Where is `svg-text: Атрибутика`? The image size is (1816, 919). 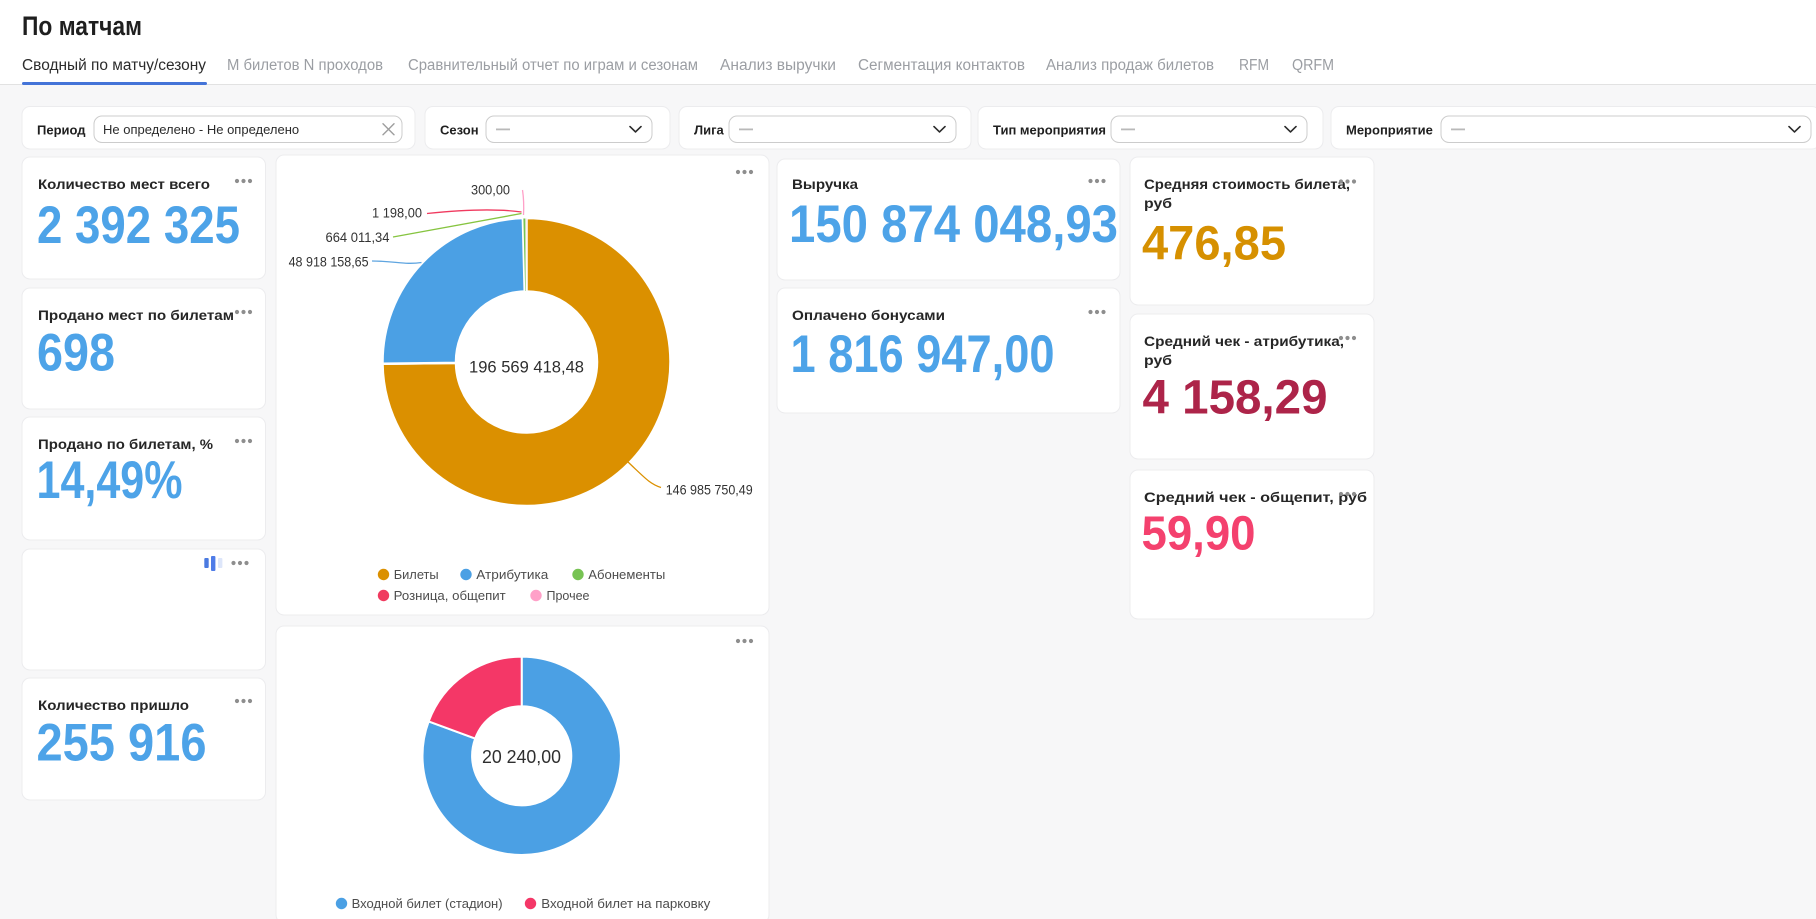 svg-text: Атрибутика is located at coordinates (512, 574).